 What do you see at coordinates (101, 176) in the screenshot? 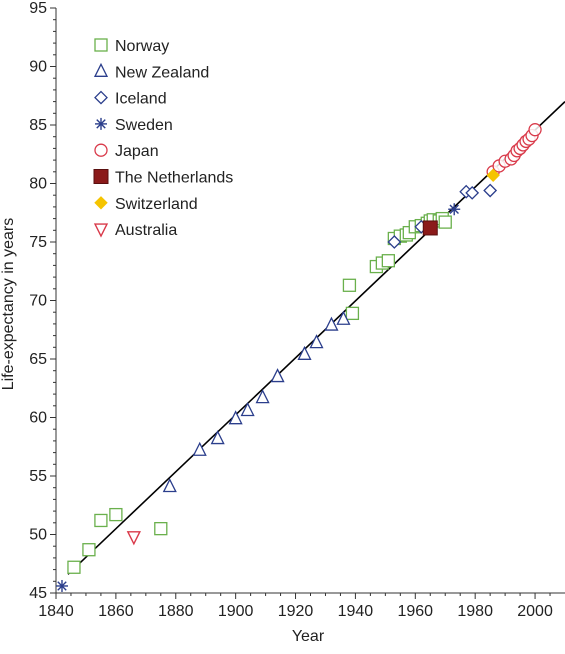
I see `legend-marker-the-netherlands` at bounding box center [101, 176].